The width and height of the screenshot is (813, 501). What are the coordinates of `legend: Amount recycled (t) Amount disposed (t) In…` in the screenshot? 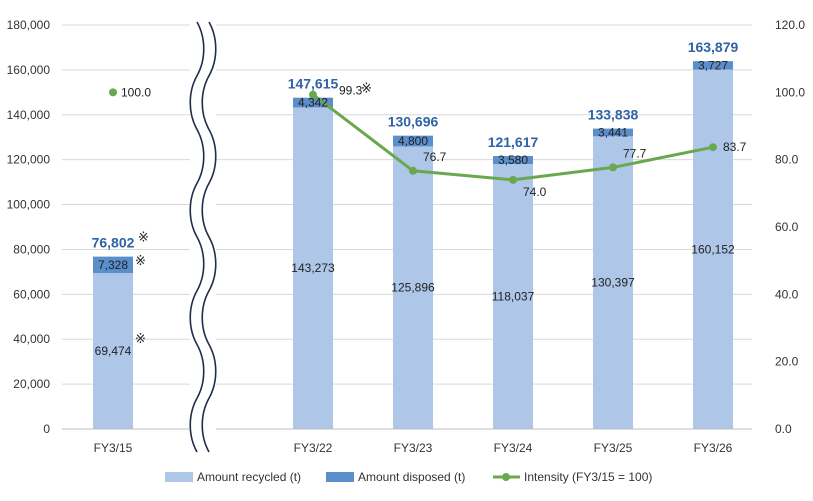 It's located at (408, 477).